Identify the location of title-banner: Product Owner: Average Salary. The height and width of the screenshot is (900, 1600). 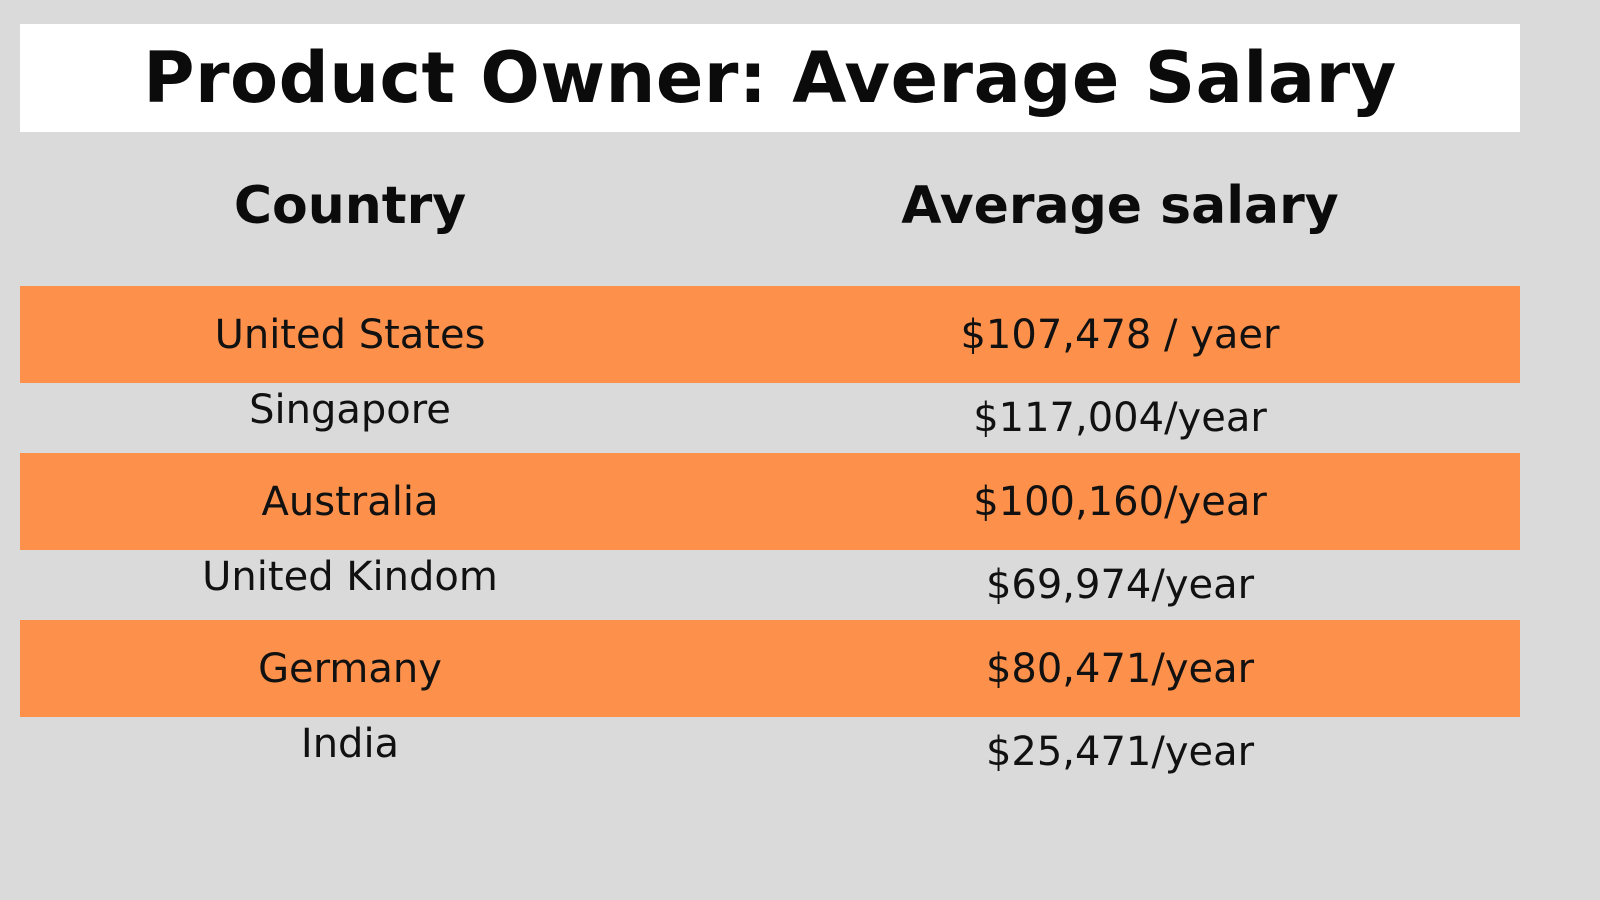
(770, 78).